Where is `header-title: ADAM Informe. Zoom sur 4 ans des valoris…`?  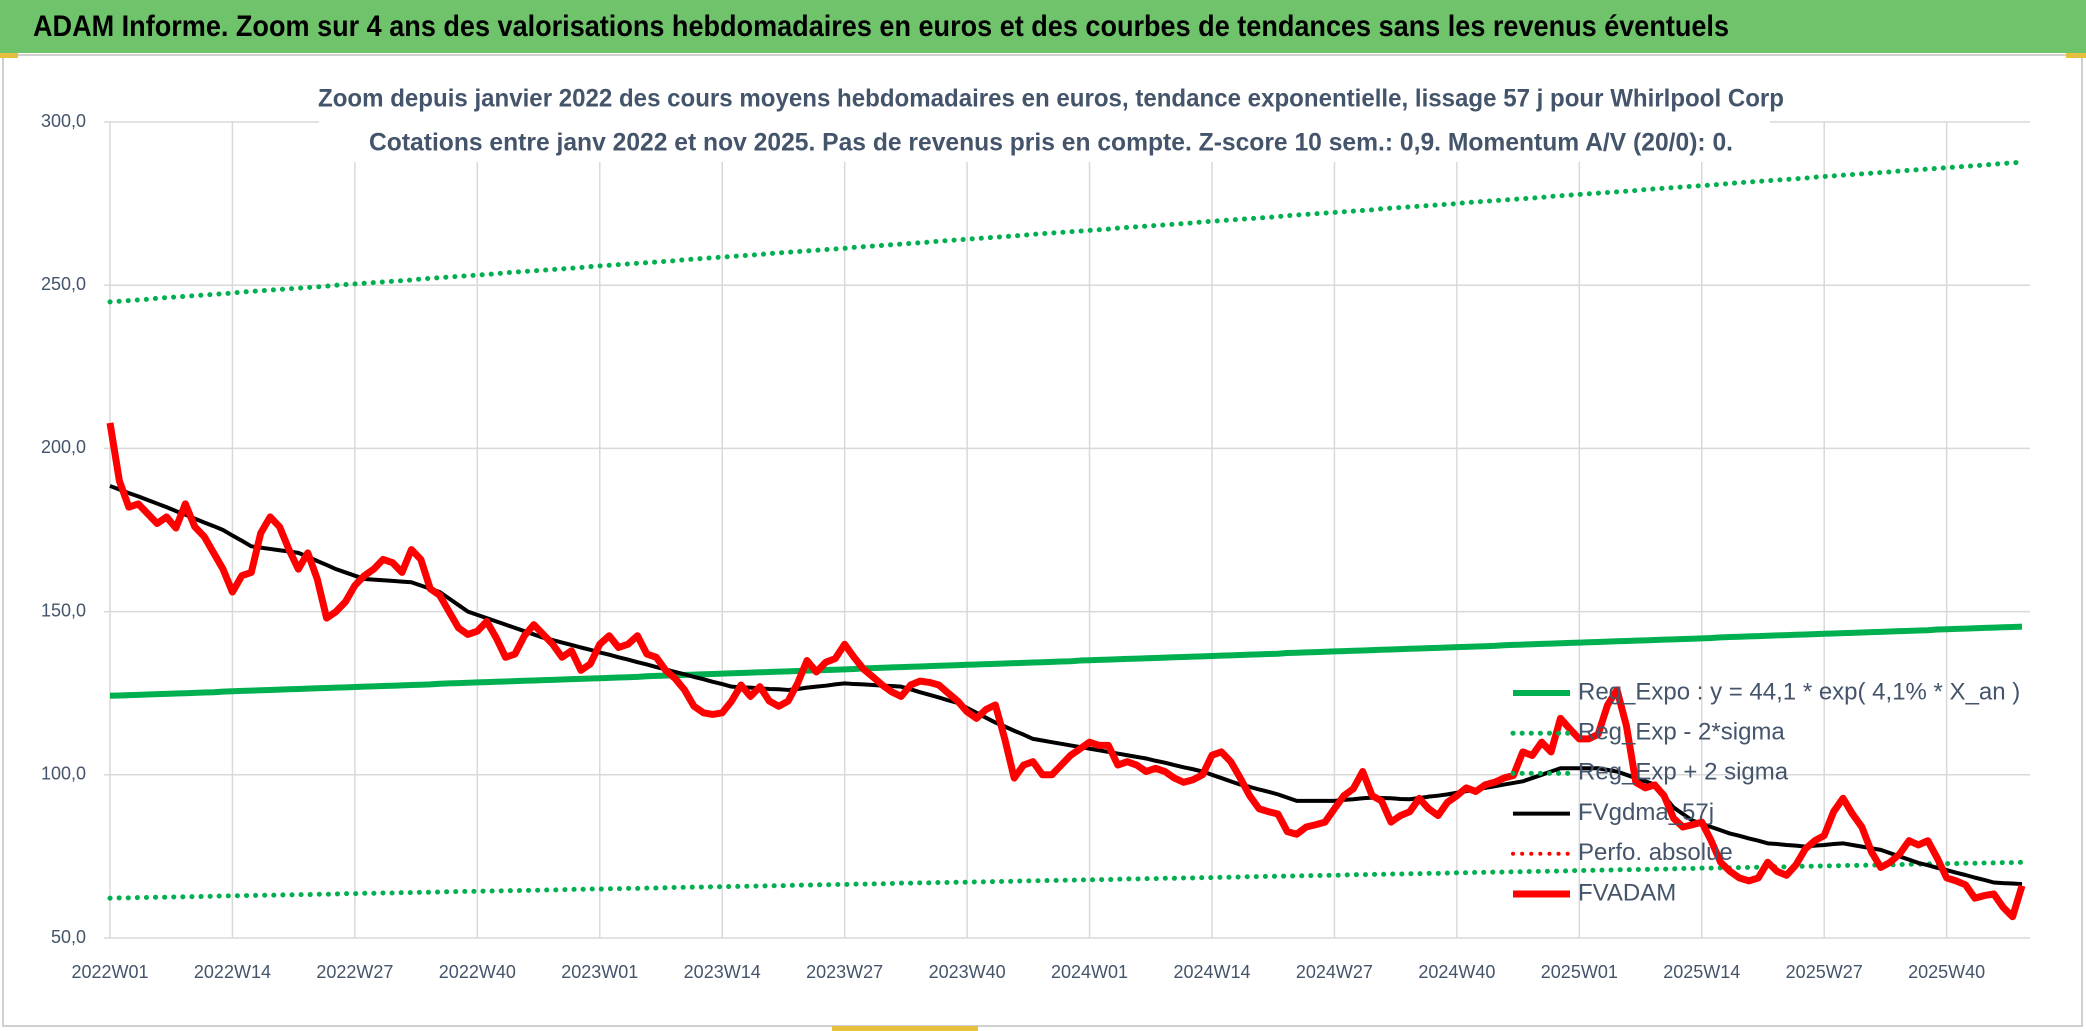 header-title: ADAM Informe. Zoom sur 4 ans des valoris… is located at coordinates (881, 26).